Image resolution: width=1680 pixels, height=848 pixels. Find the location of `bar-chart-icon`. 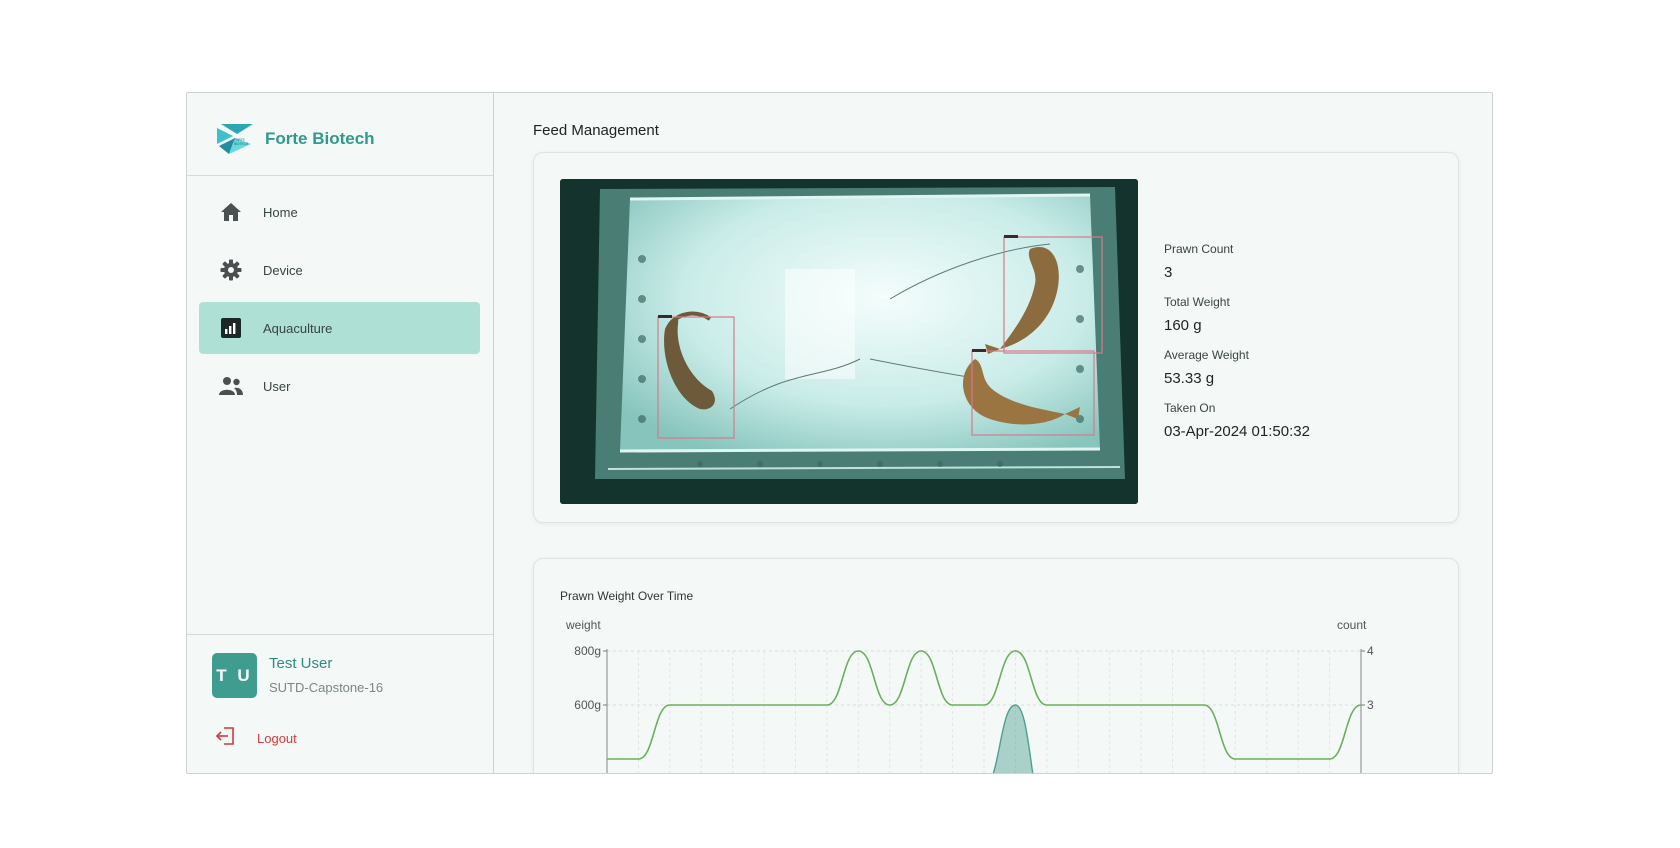

bar-chart-icon is located at coordinates (231, 328).